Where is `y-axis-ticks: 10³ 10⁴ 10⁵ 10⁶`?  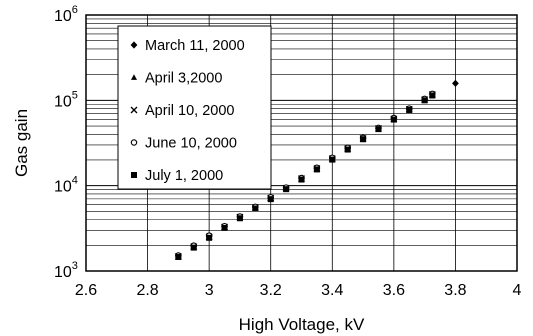 y-axis-ticks: 10³ 10⁴ 10⁵ 10⁶ is located at coordinates (66, 142).